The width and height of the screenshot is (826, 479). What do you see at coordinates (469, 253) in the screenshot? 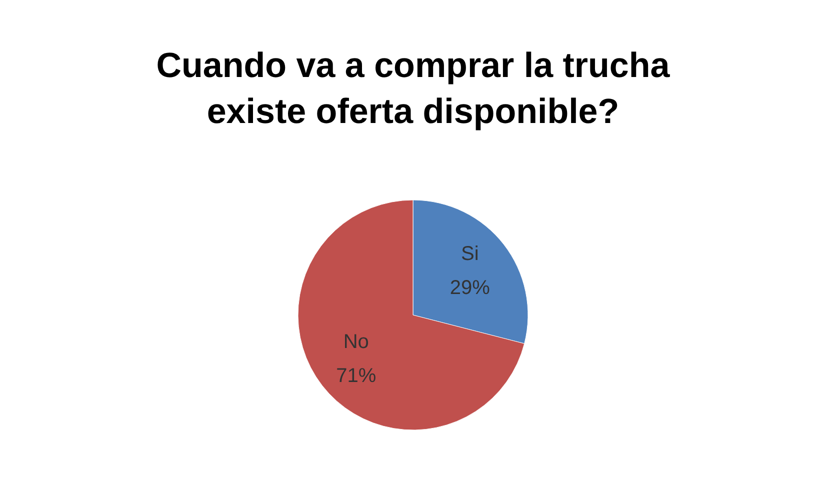
I see `slice-label: Si` at bounding box center [469, 253].